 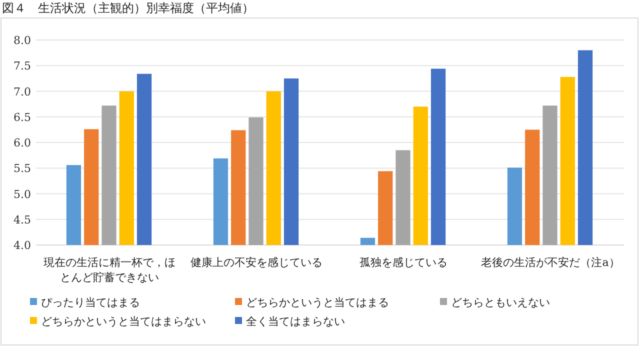 I want to click on legend-label: 全く当てはまらない, so click(x=295, y=321).